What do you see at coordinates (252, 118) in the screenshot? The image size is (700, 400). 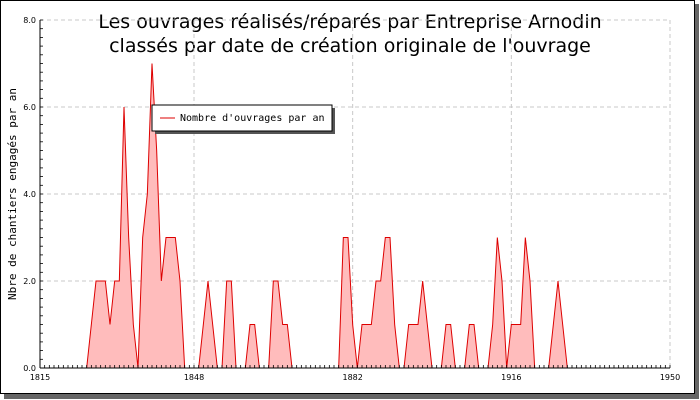 I see `legend-entry-label: Nombre d'ouvrages par an` at bounding box center [252, 118].